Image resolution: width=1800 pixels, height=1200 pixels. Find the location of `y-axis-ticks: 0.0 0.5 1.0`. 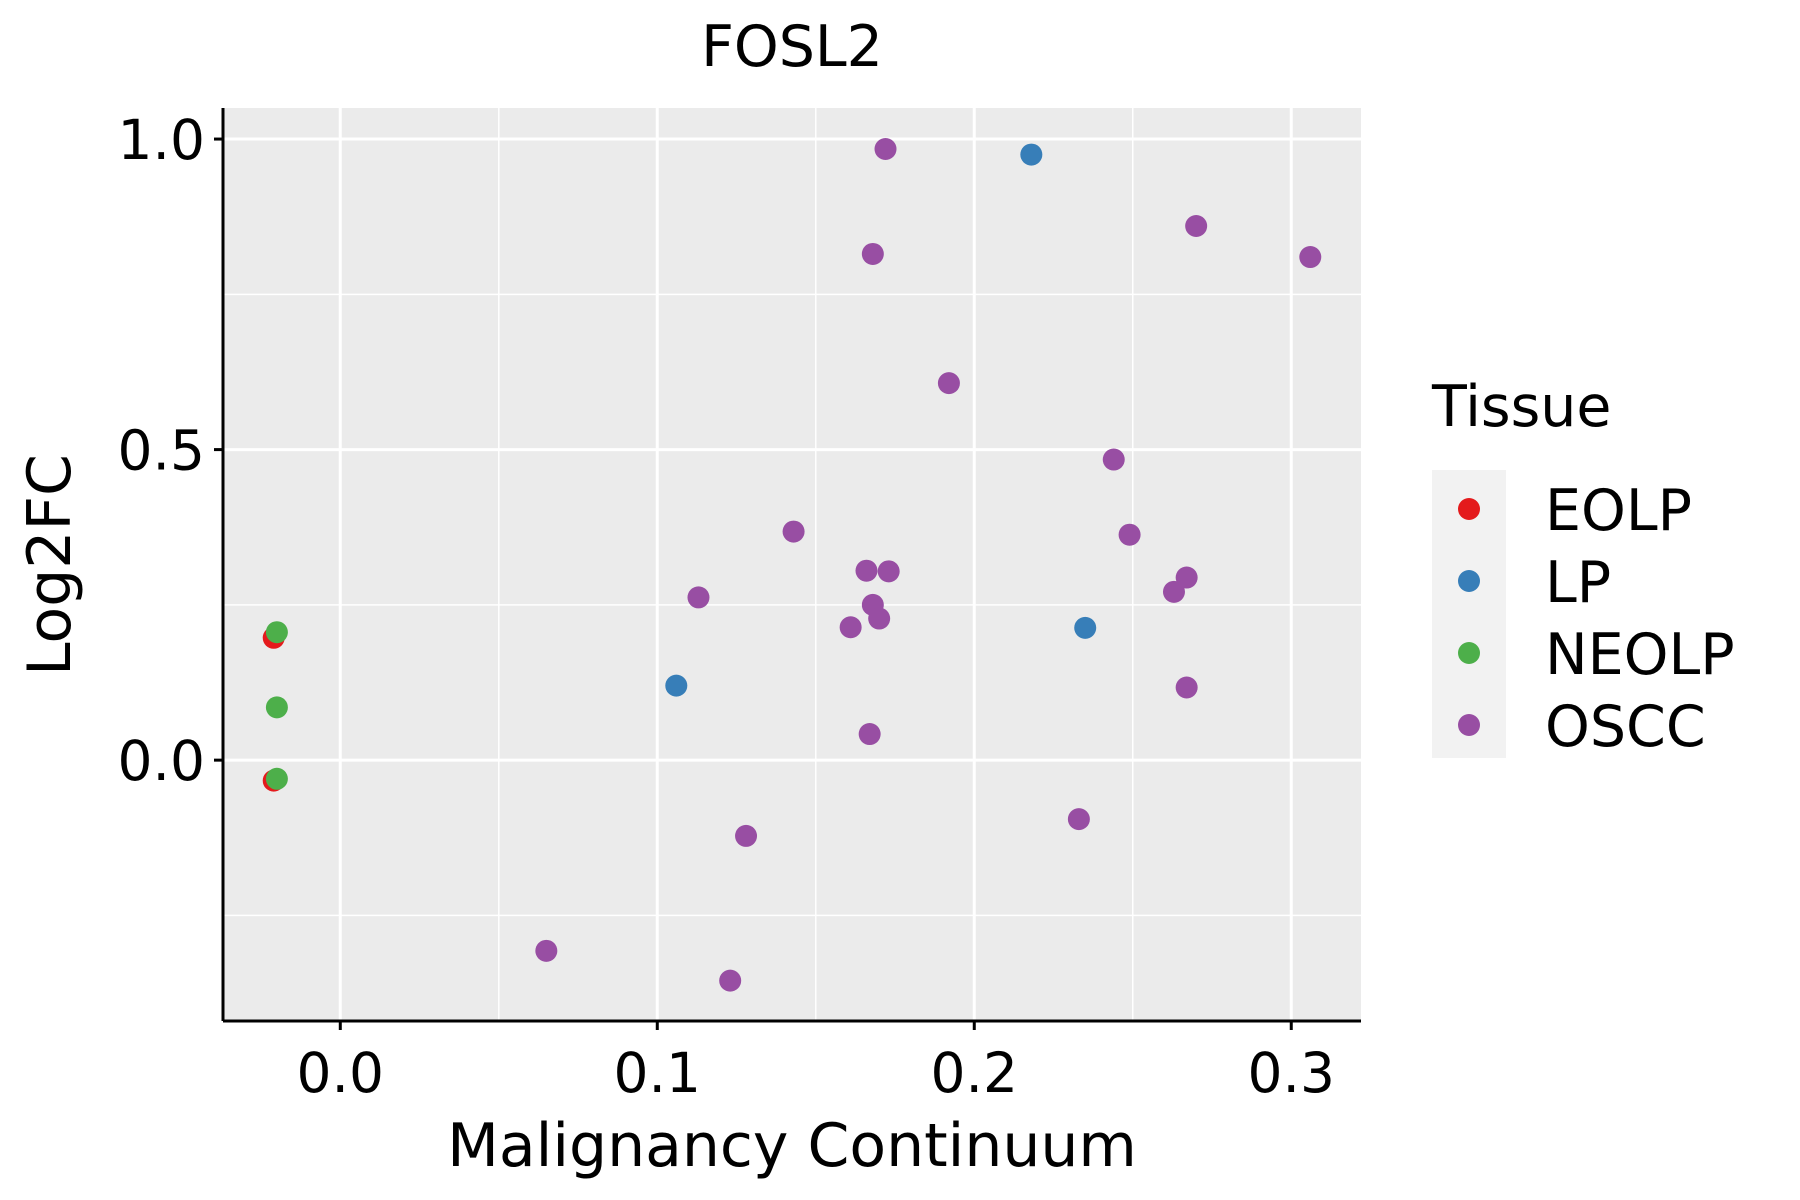

y-axis-ticks: 0.0 0.5 1.0 is located at coordinates (170, 450).